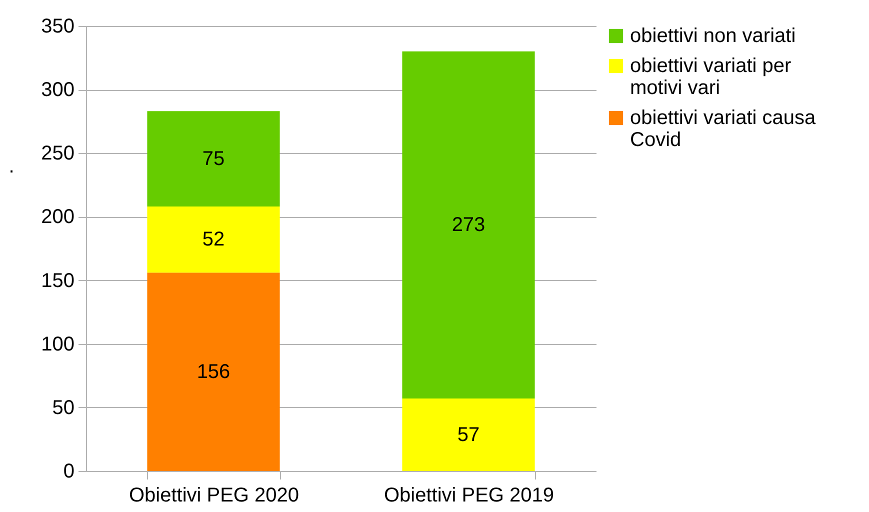 This screenshot has height=512, width=869. What do you see at coordinates (711, 77) in the screenshot?
I see `legend-label: obiettivi variati per motivi vari` at bounding box center [711, 77].